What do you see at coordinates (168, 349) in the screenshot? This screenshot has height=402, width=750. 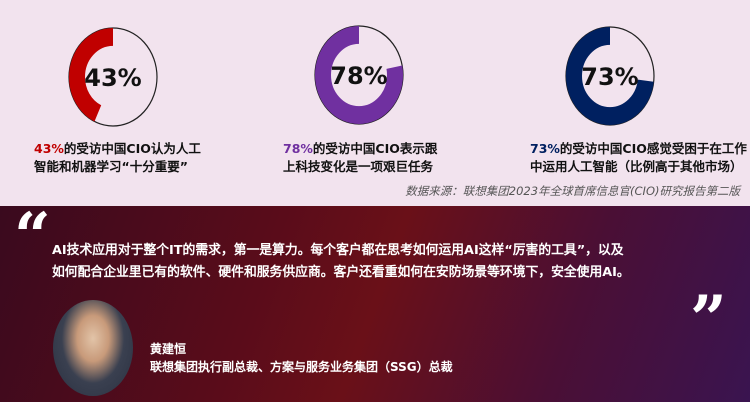 I see `speaker-name: 黄建恒` at bounding box center [168, 349].